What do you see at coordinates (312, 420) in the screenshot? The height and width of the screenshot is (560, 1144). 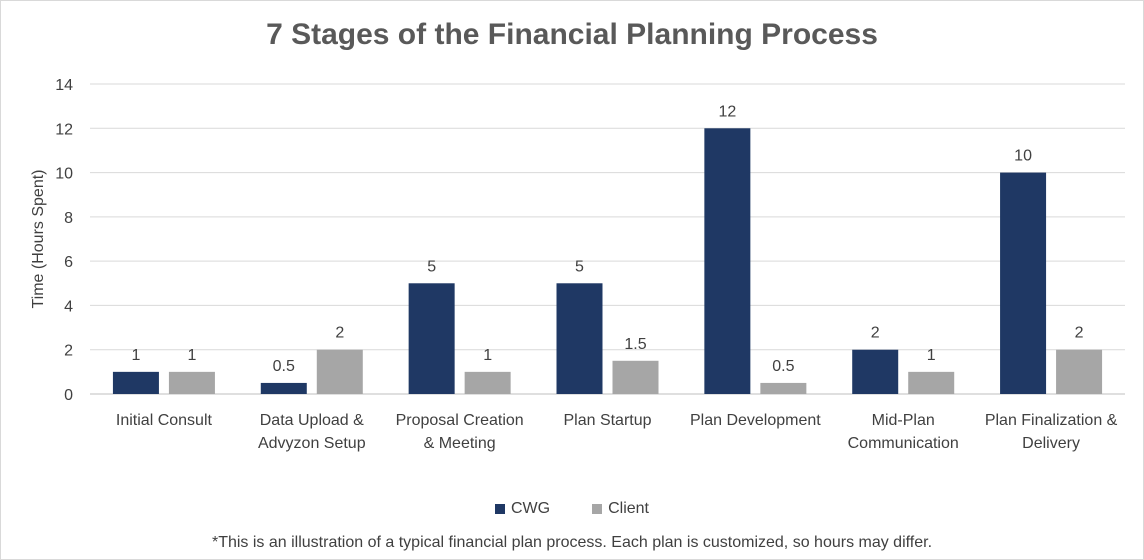 I see `x-tick-label: Data Upload &` at bounding box center [312, 420].